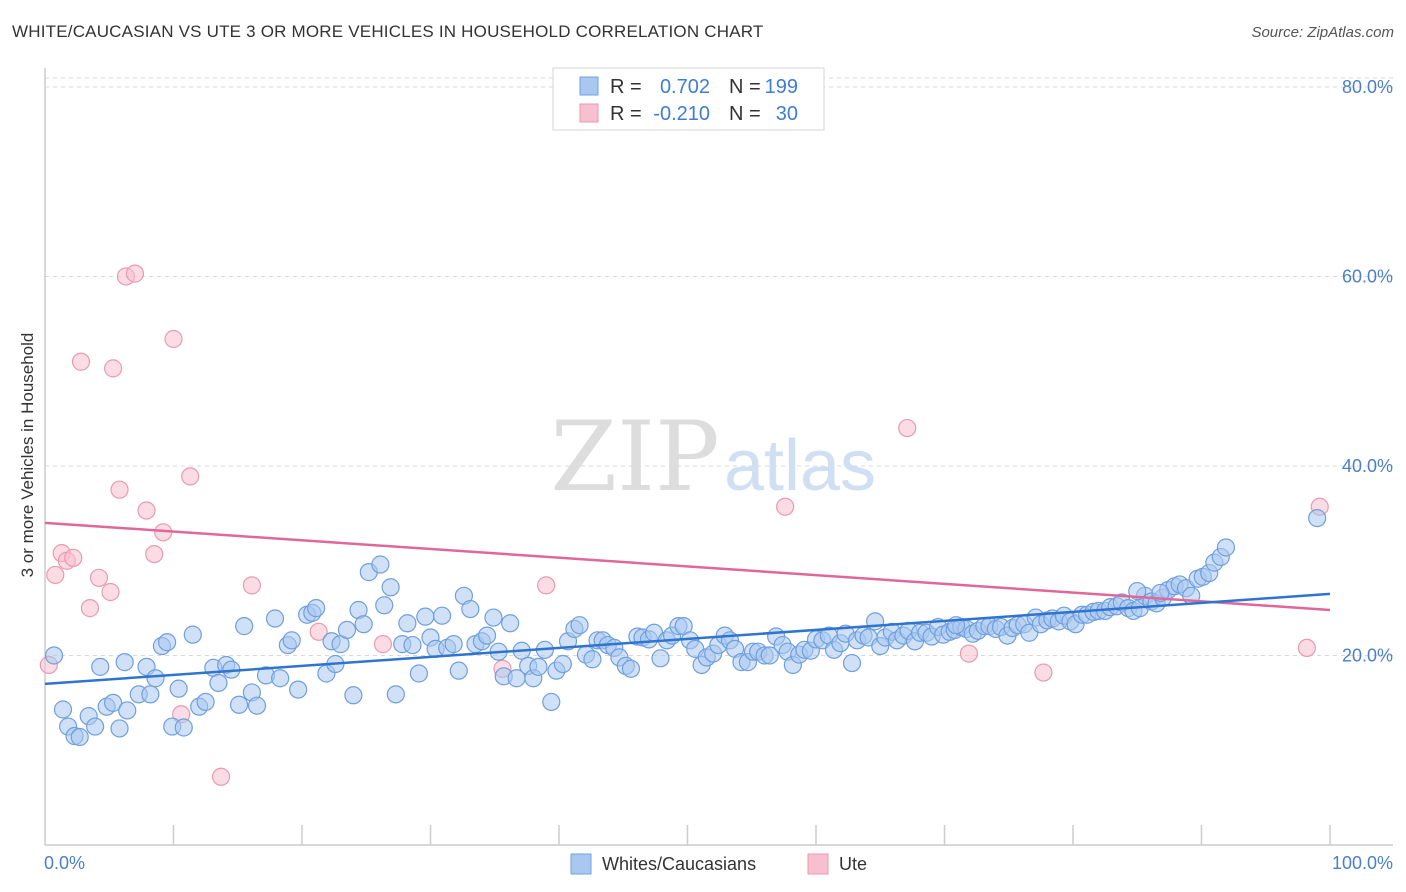 The width and height of the screenshot is (1406, 892). I want to click on legend-r-label-blue: R =, so click(626, 87).